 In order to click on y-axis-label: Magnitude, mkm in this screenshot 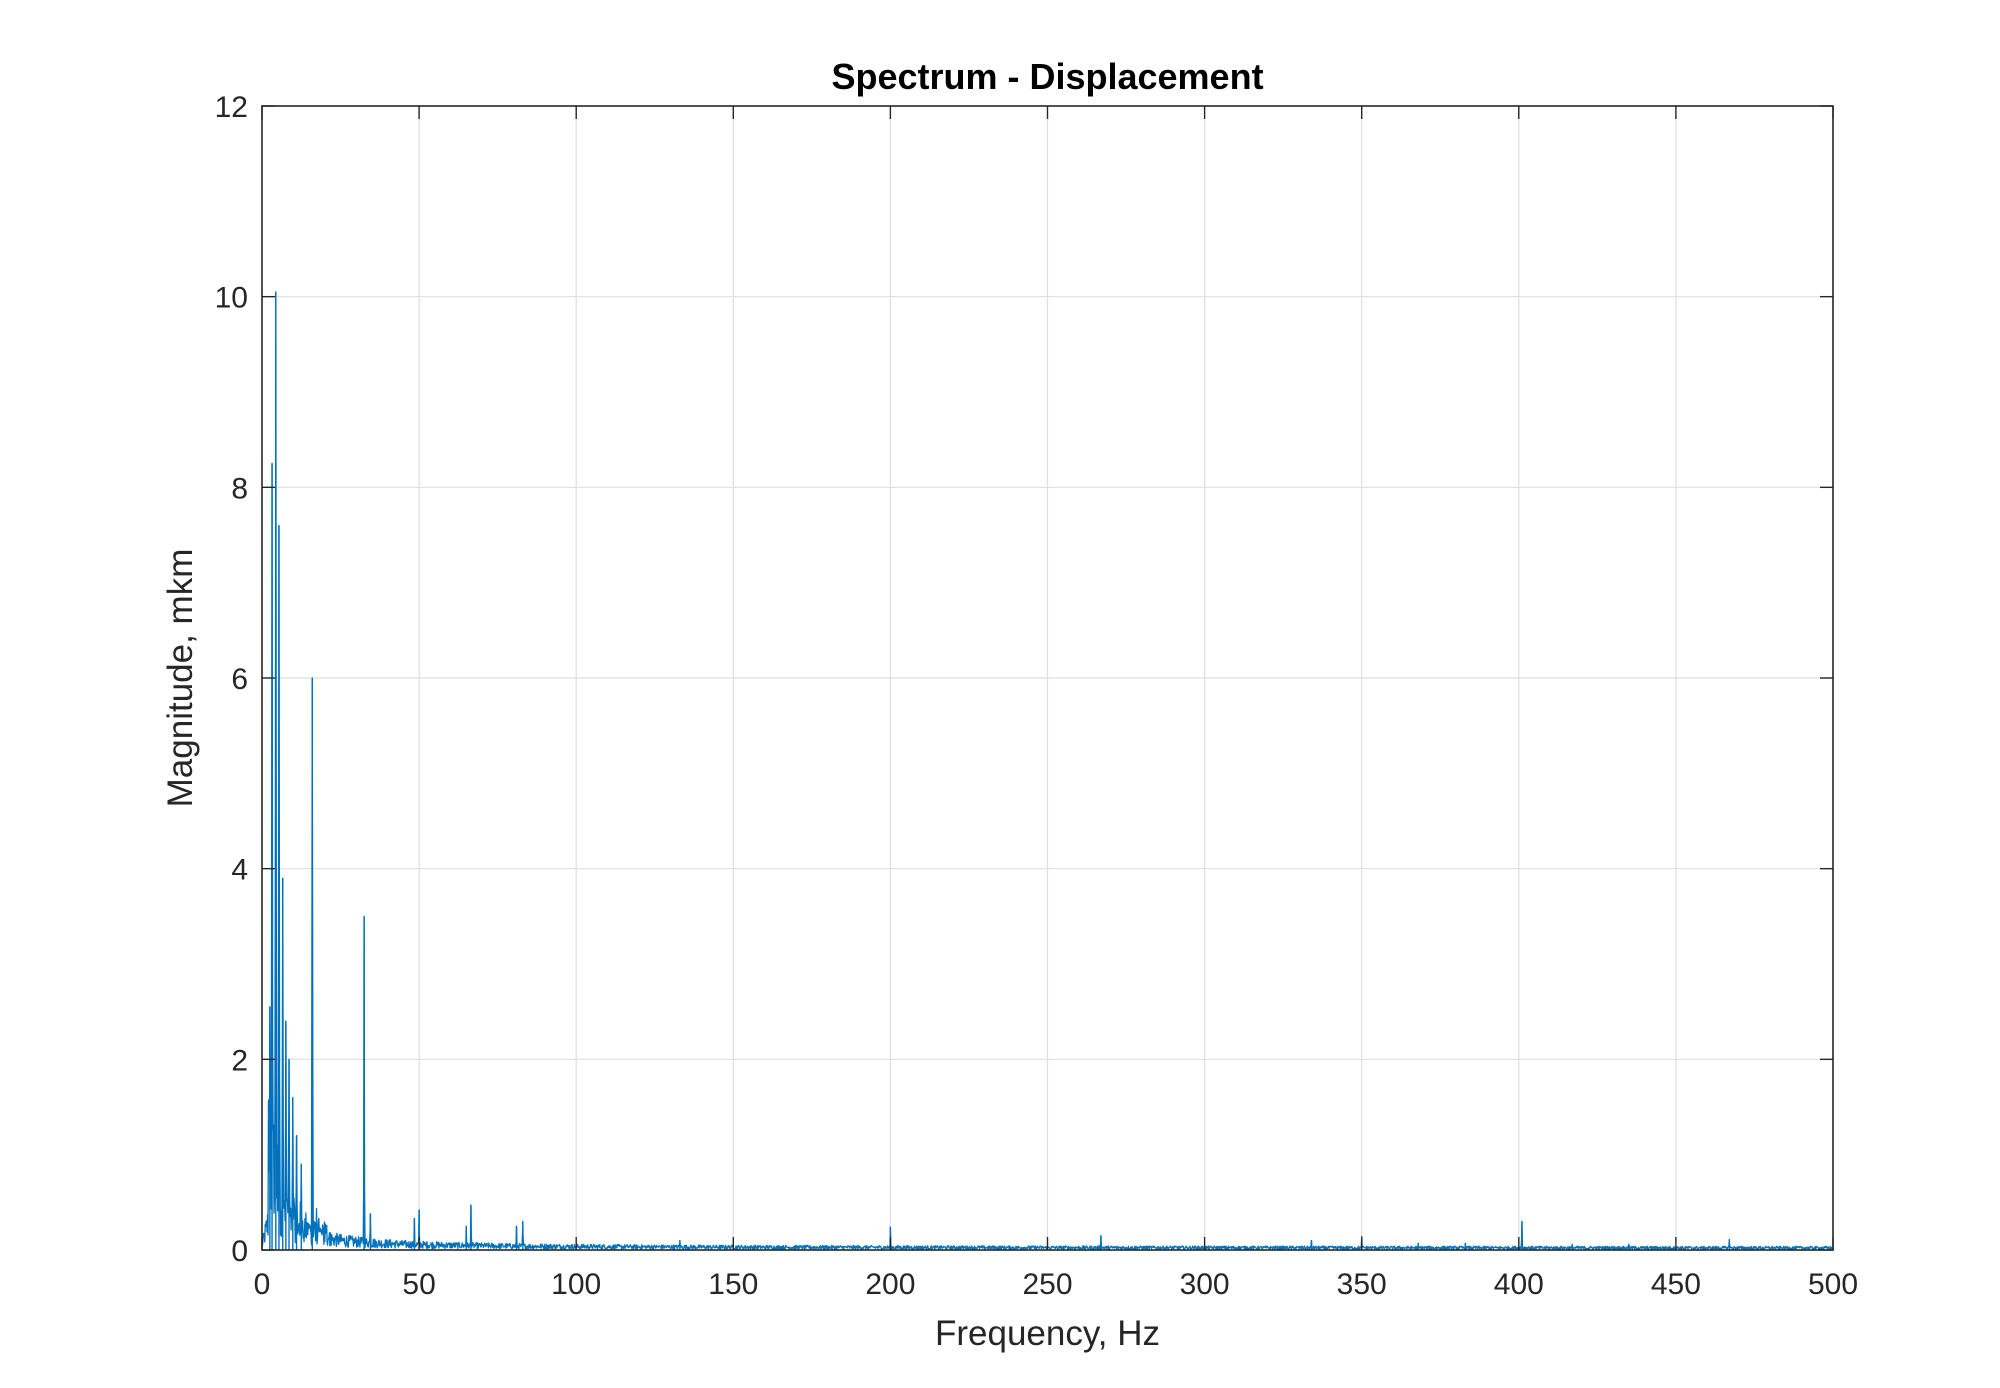, I will do `click(180, 678)`.